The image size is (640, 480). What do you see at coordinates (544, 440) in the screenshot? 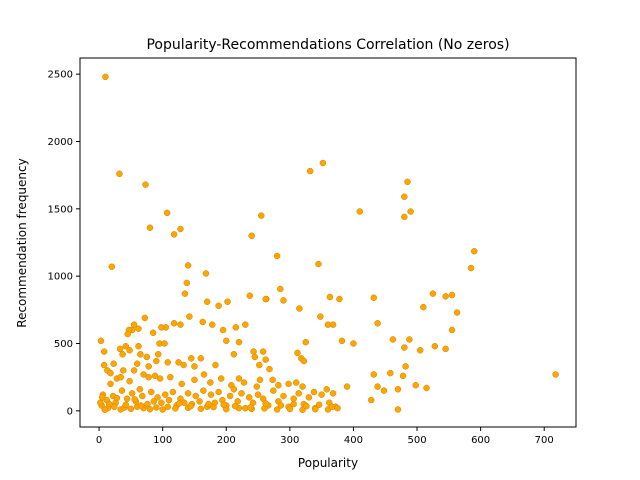
I see `x-tick-label: 700` at bounding box center [544, 440].